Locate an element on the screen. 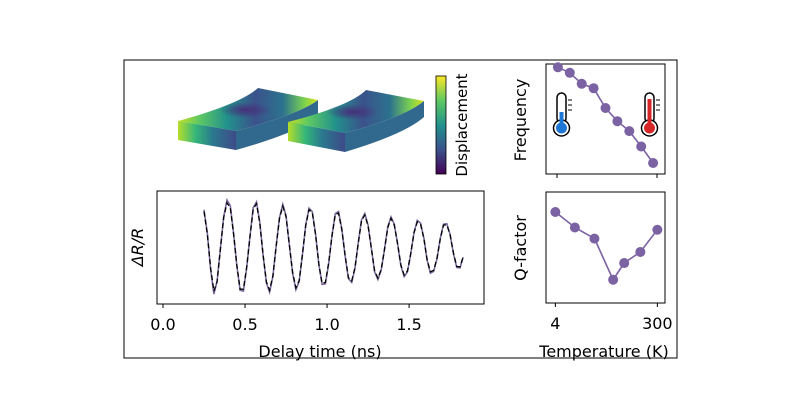 The height and width of the screenshot is (419, 800). colorbar is located at coordinates (441, 125).